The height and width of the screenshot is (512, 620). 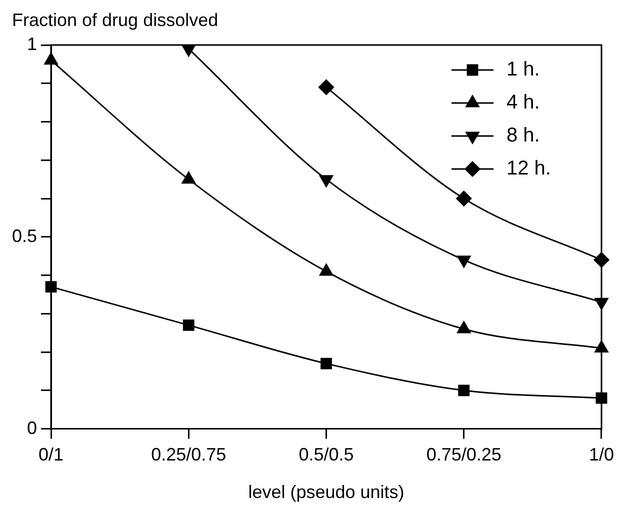 What do you see at coordinates (32, 44) in the screenshot?
I see `y-tick-label: 1` at bounding box center [32, 44].